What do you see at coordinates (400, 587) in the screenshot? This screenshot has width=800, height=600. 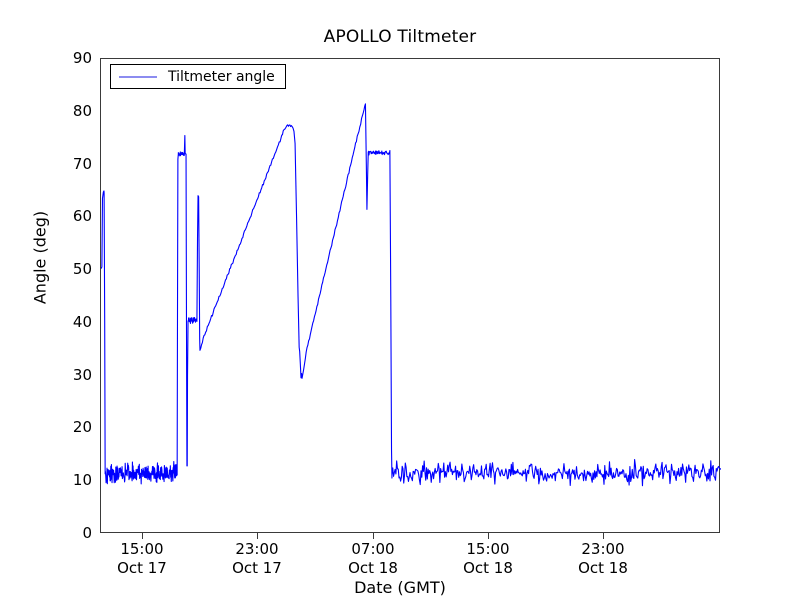 I see `x-axis-label: Date (GMT)` at bounding box center [400, 587].